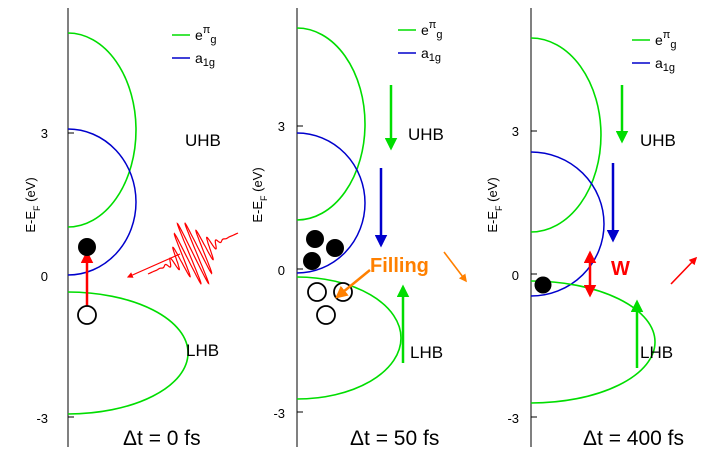  What do you see at coordinates (394, 438) in the screenshot?
I see `time-caption: Δt = 50 fs` at bounding box center [394, 438].